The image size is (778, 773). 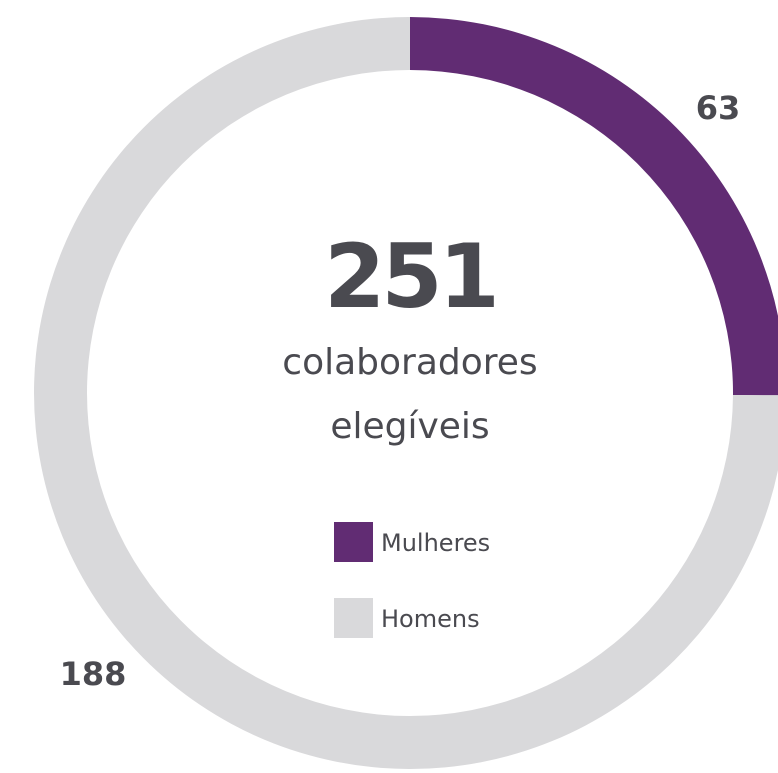 What do you see at coordinates (409, 362) in the screenshot?
I see `center-text: colaboradores` at bounding box center [409, 362].